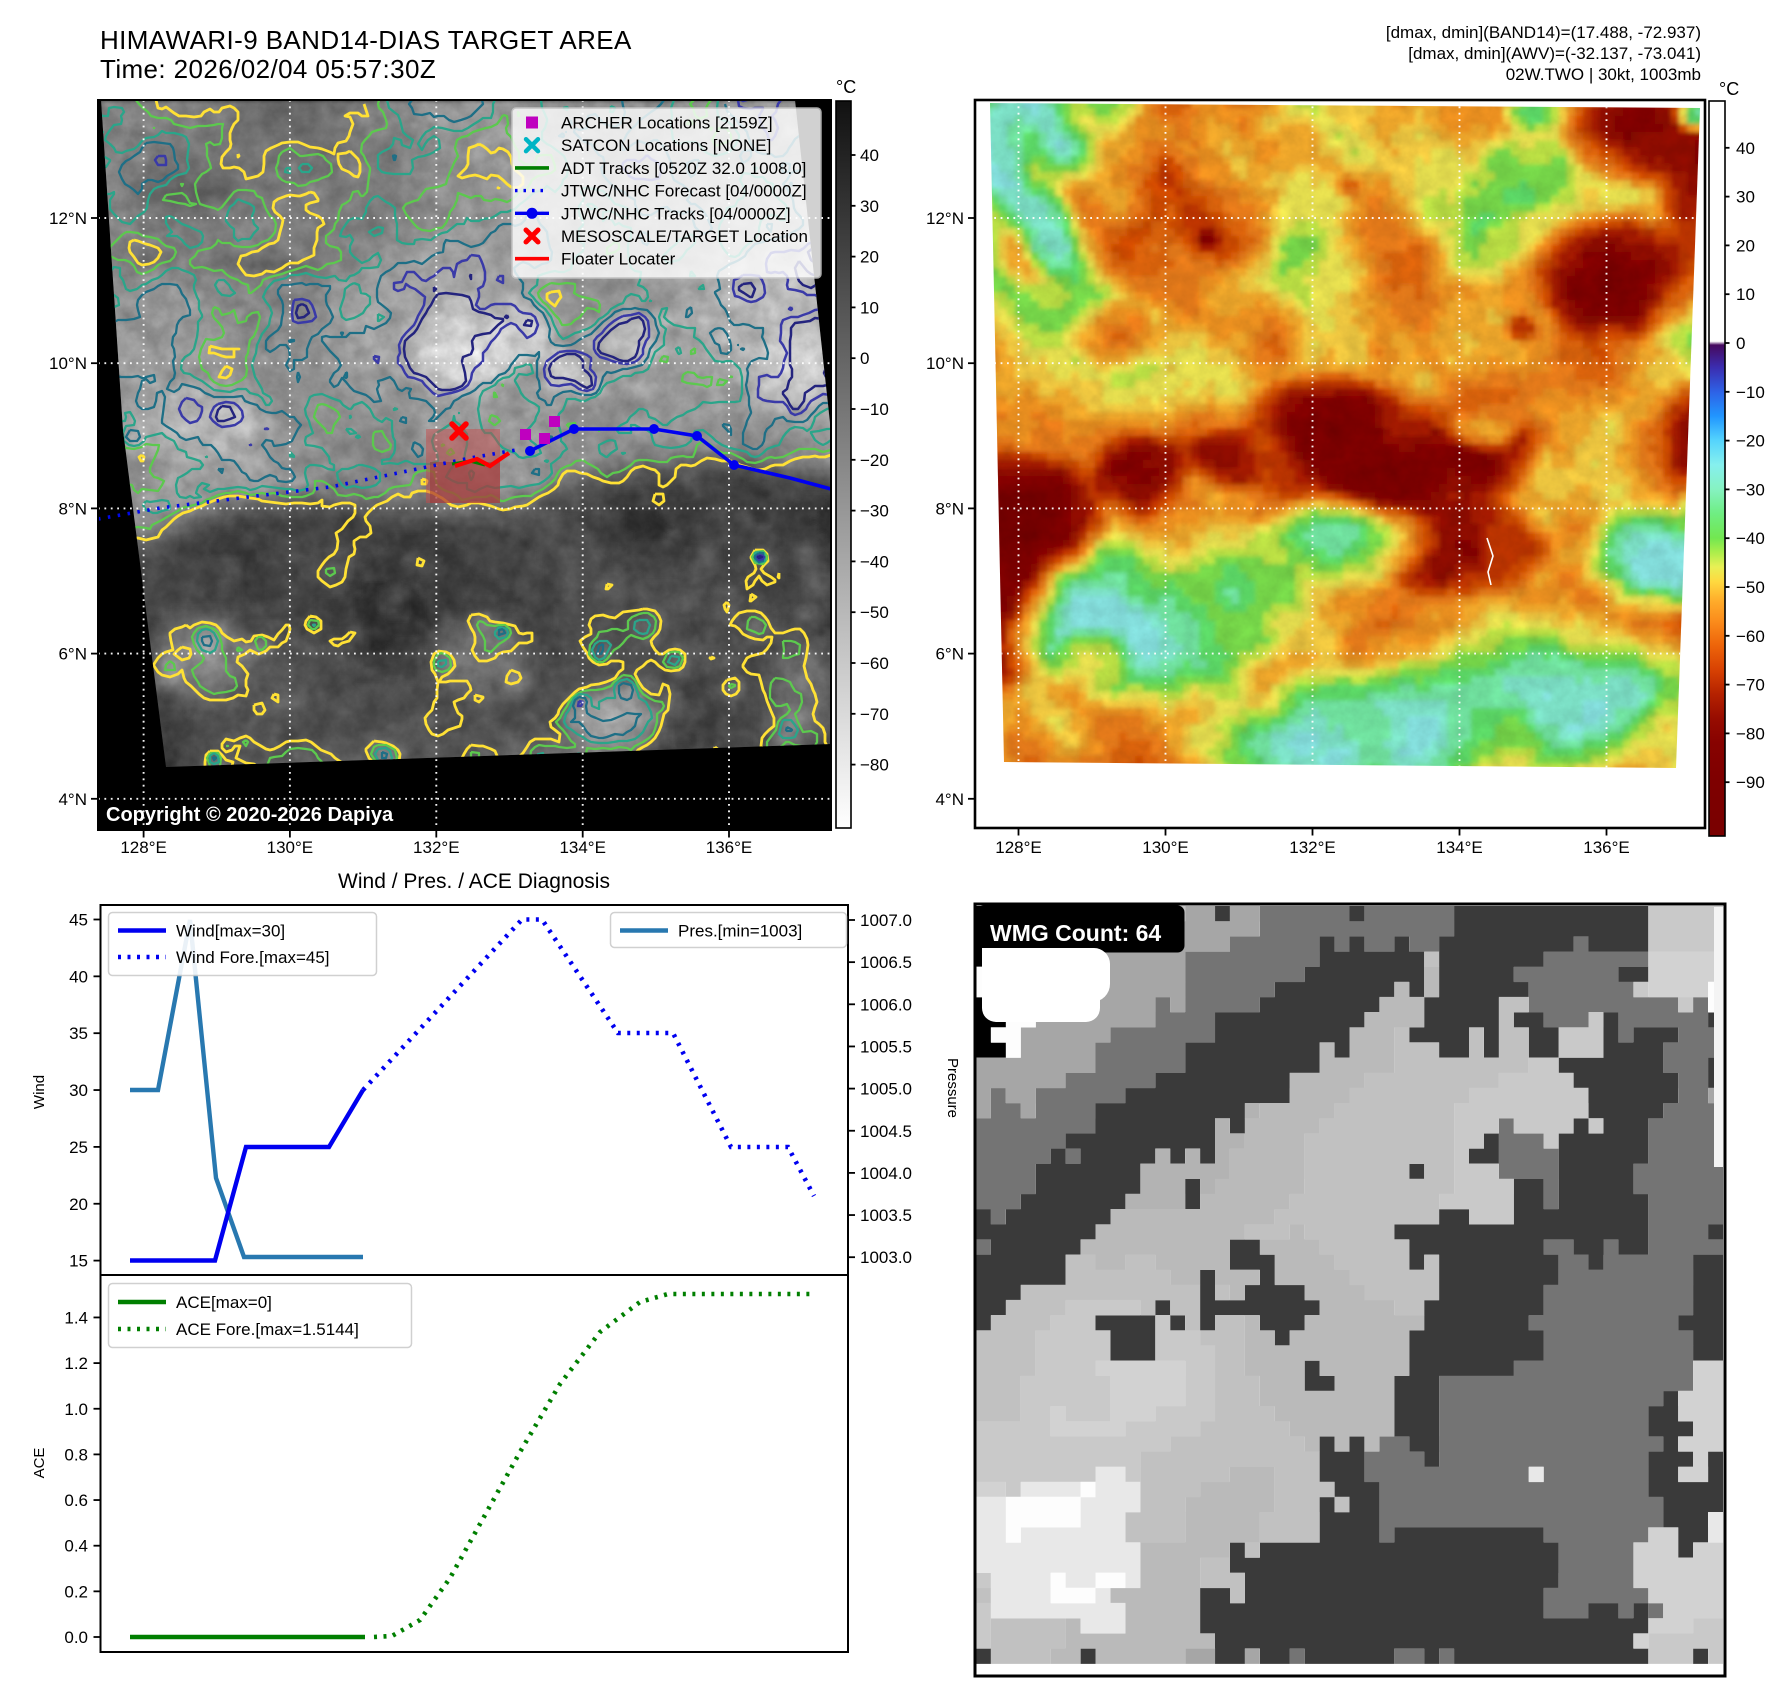 The width and height of the screenshot is (1792, 1690). Describe the element at coordinates (740, 931) in the screenshot. I see `svg-text: Pres.[min=1003]` at that location.